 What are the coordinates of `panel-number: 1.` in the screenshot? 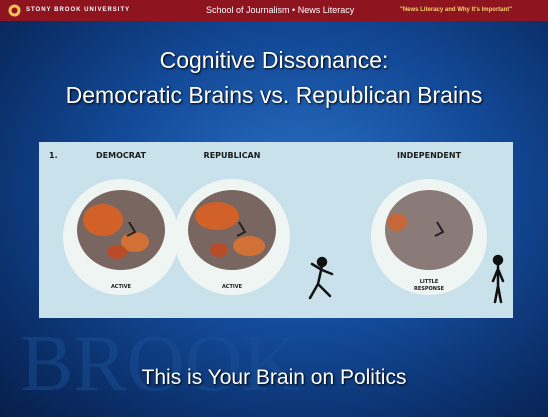 It's located at (53, 155).